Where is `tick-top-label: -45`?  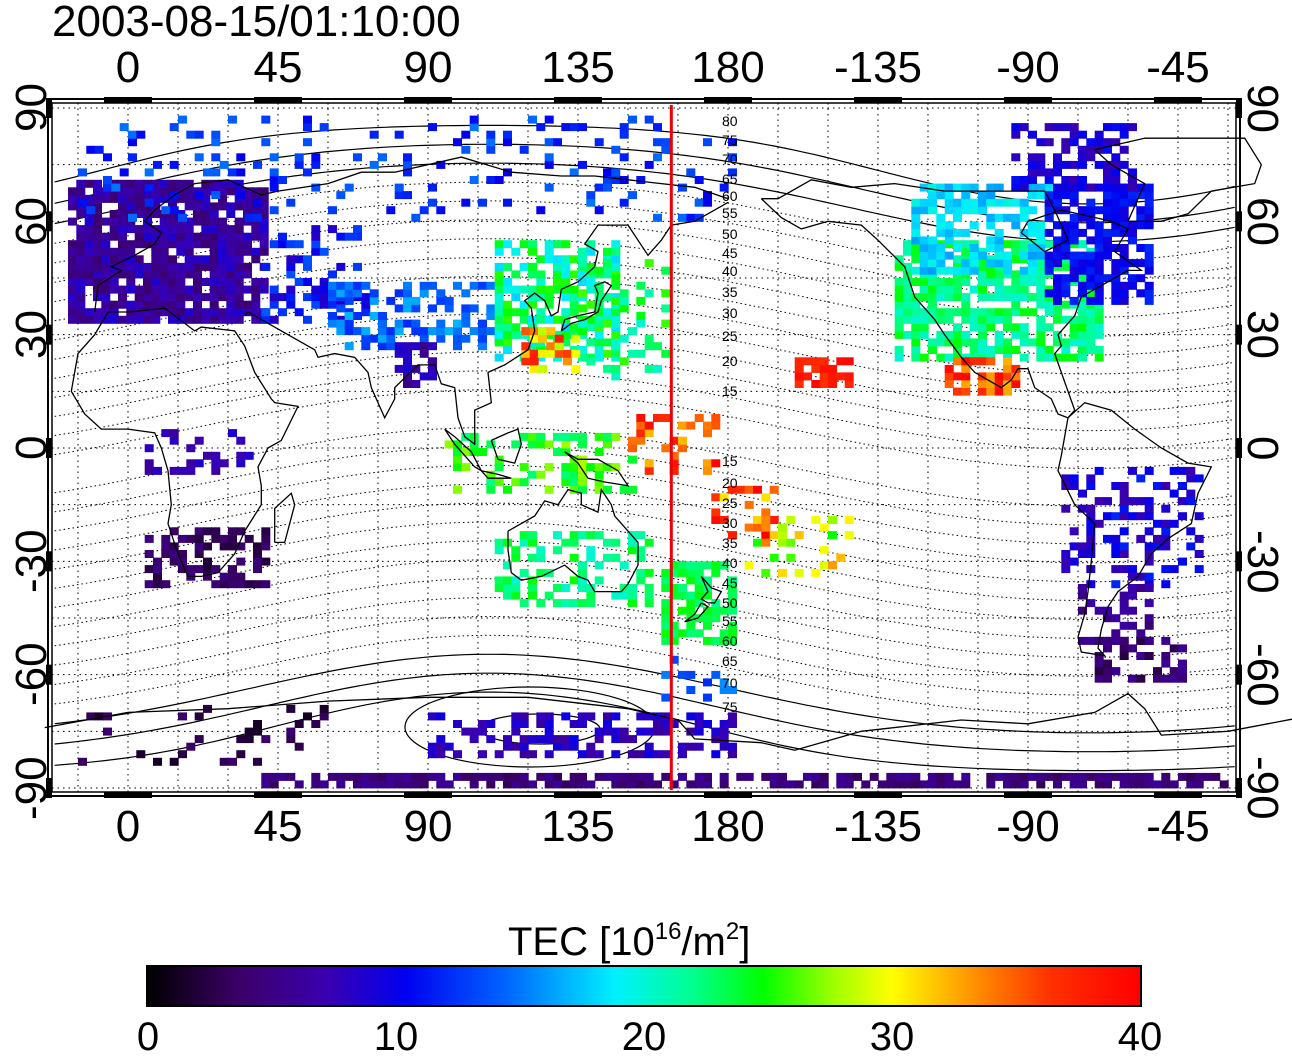
tick-top-label: -45 is located at coordinates (1178, 67).